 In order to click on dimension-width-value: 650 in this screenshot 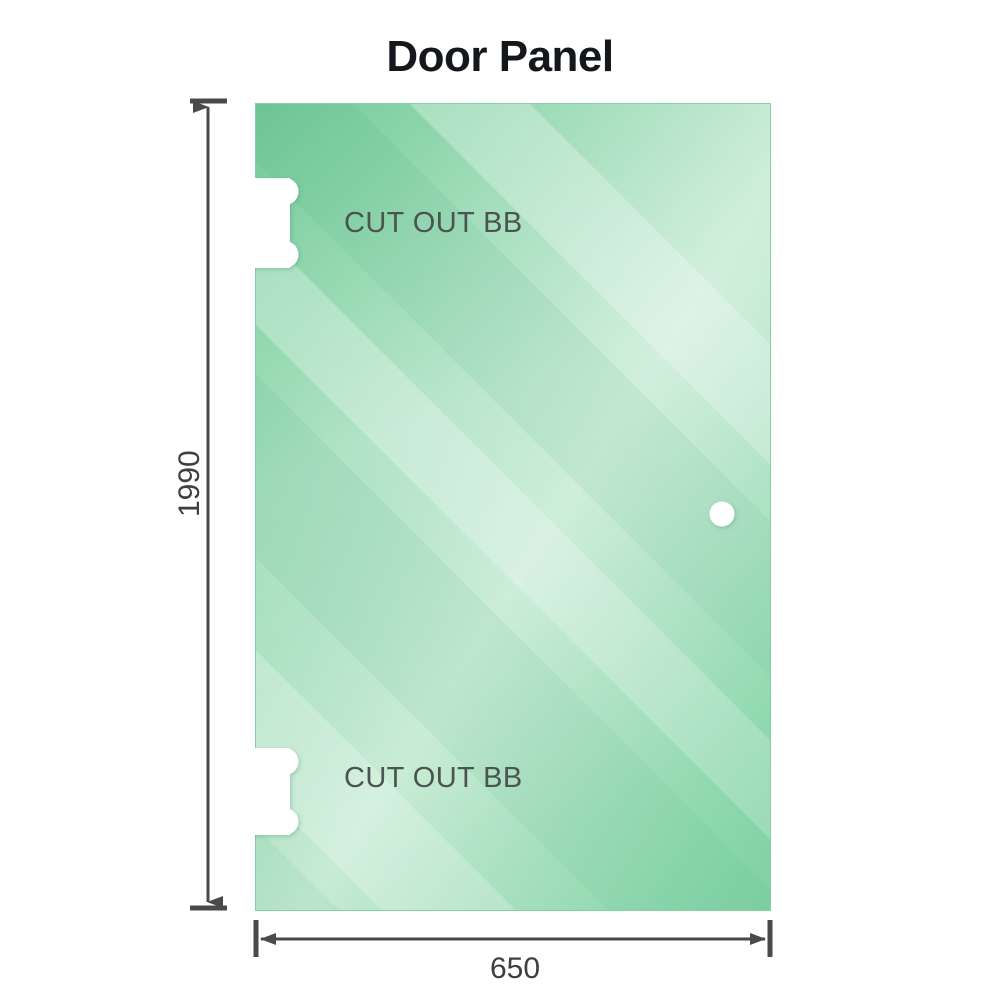, I will do `click(515, 968)`.